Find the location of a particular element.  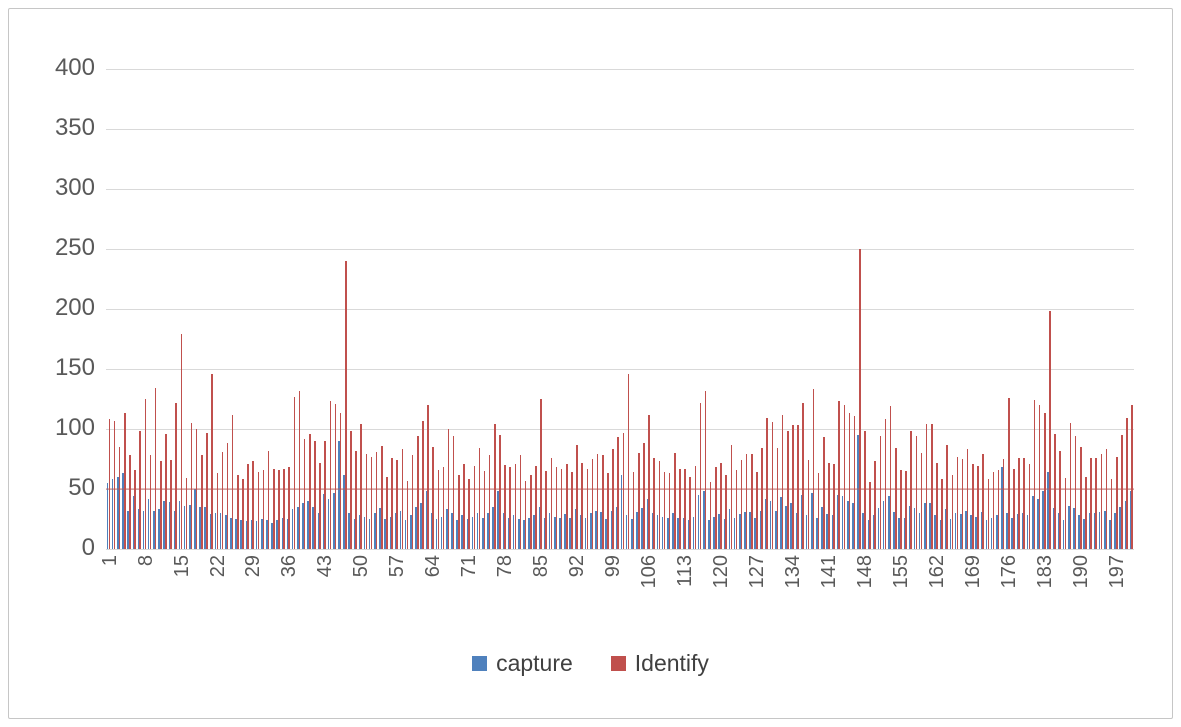

legend-label-identify: Identify is located at coordinates (671, 663).